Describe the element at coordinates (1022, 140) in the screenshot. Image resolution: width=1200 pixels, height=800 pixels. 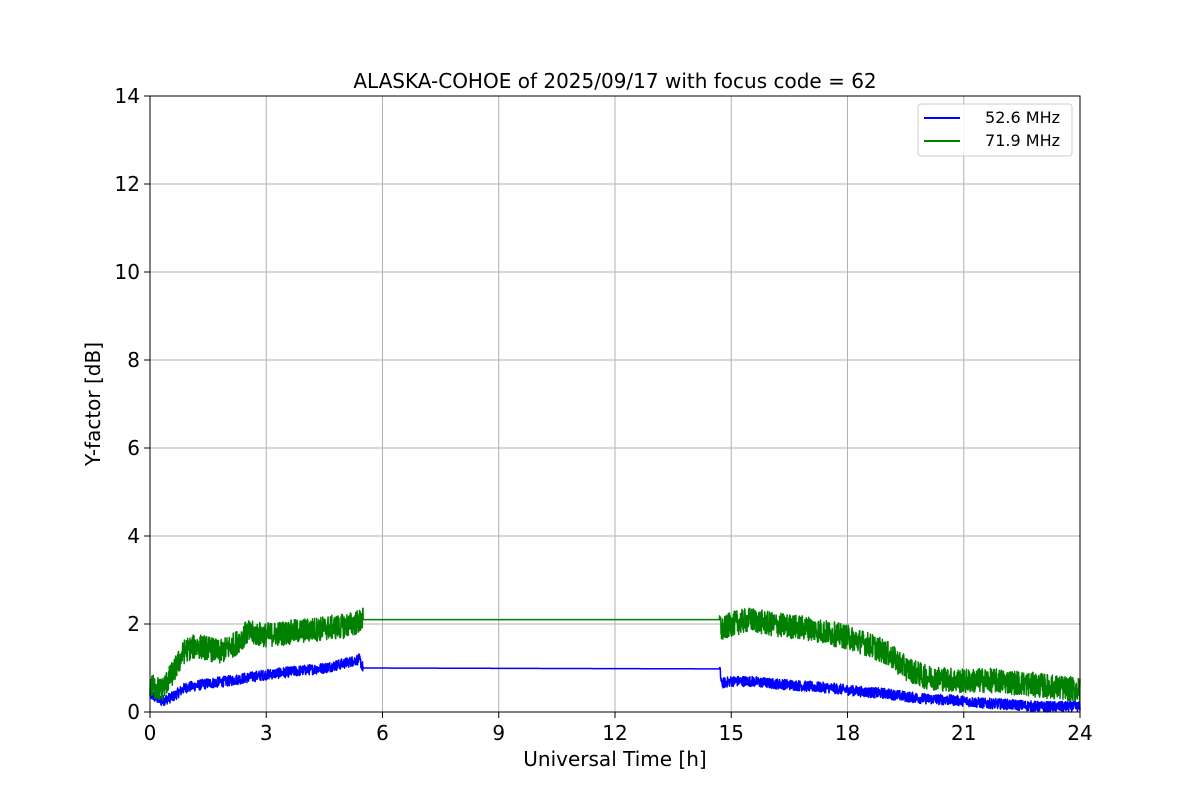
I see `legend-label-2: 71.9 MHz` at that location.